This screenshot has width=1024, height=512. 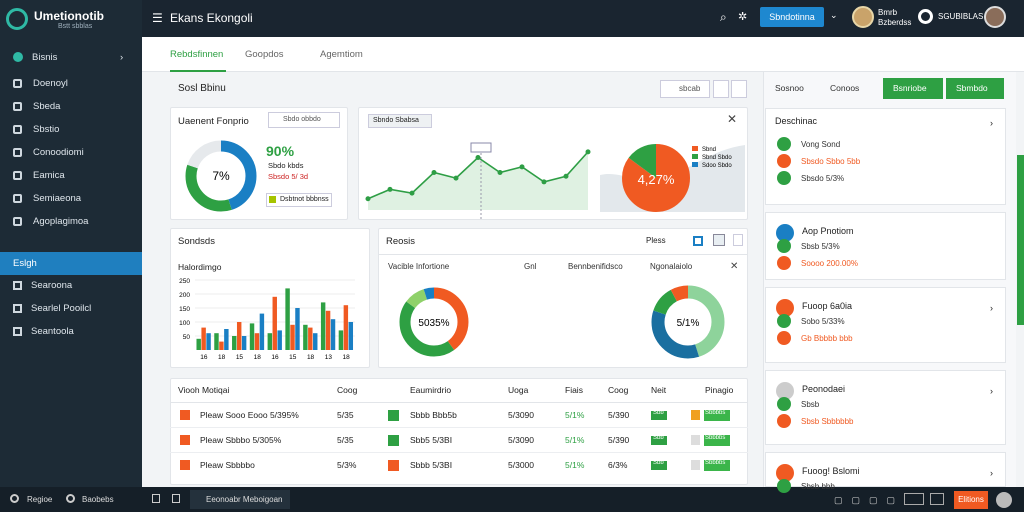 I want to click on dropdown: Sbdo obbdo, so click(x=304, y=120).